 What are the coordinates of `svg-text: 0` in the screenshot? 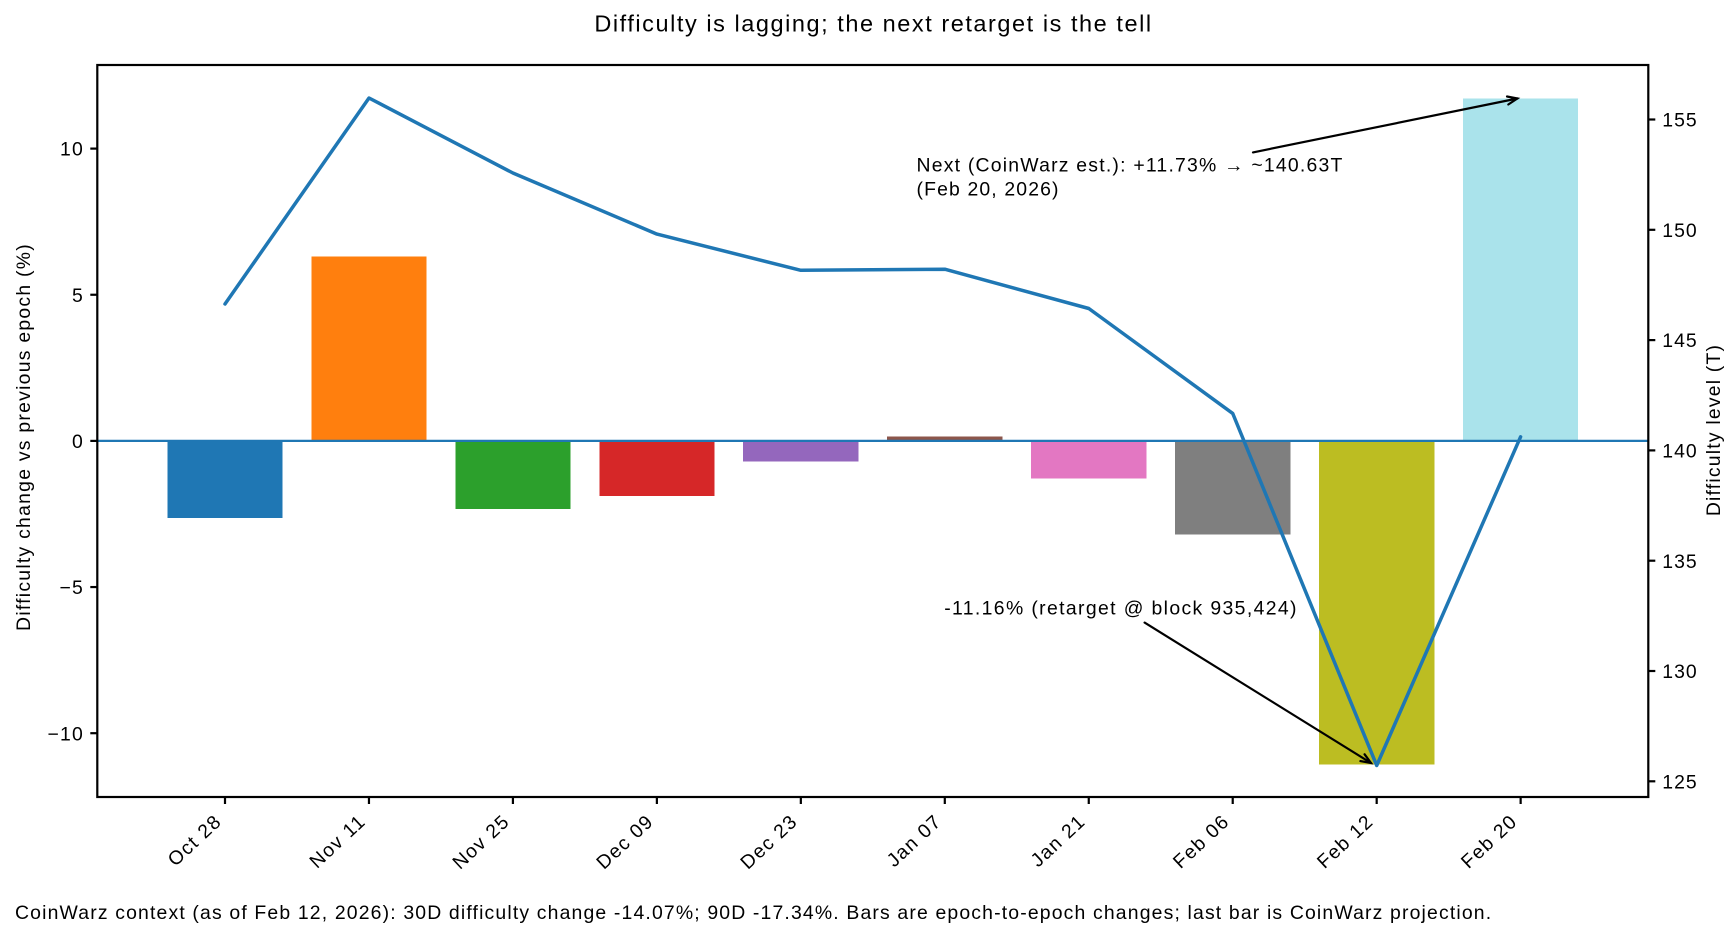 It's located at (78, 442).